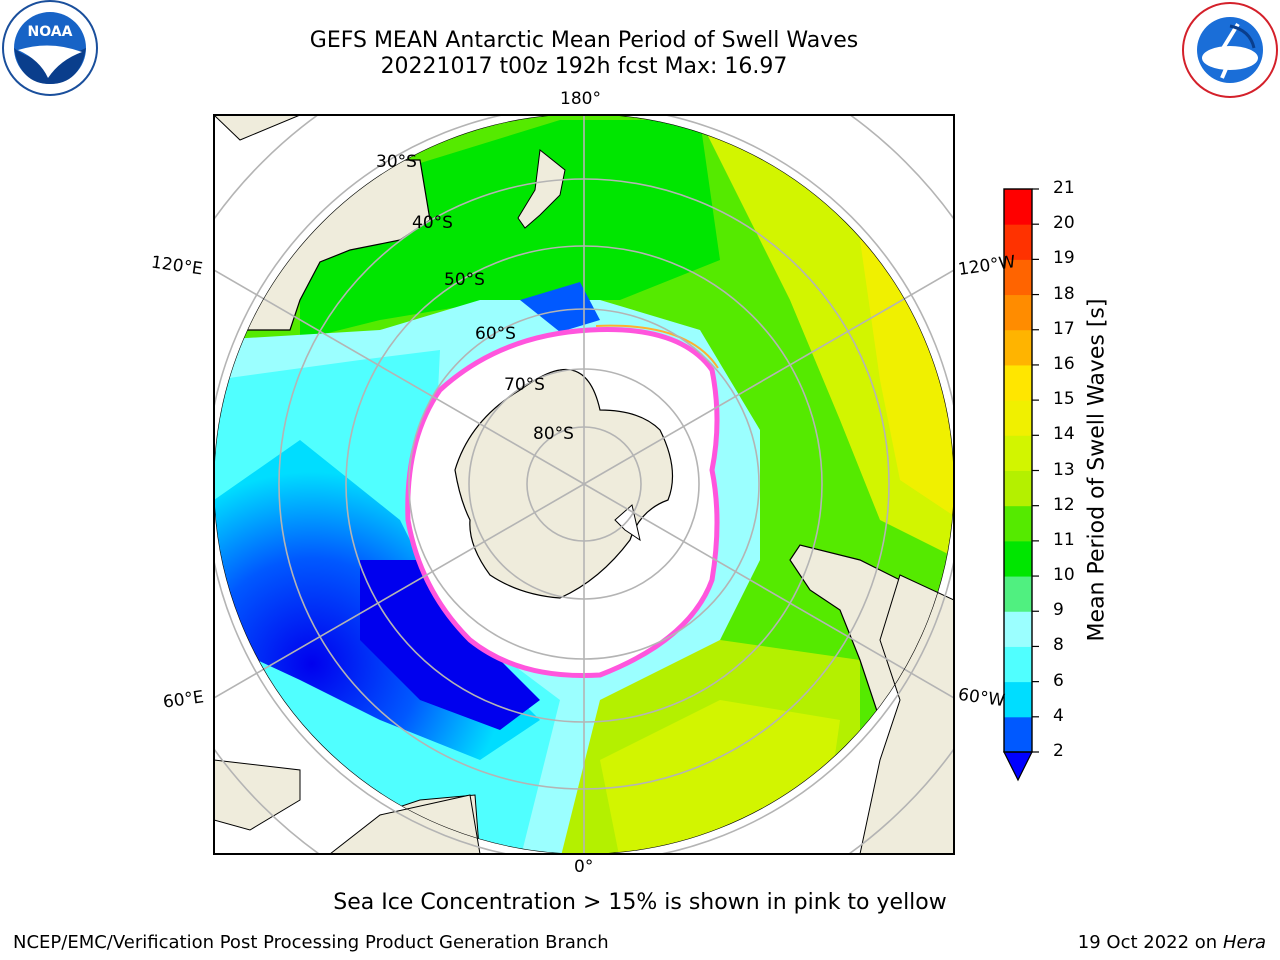 The height and width of the screenshot is (960, 1280). Describe the element at coordinates (1064, 223) in the screenshot. I see `colorbar-tick-label: 20` at that location.